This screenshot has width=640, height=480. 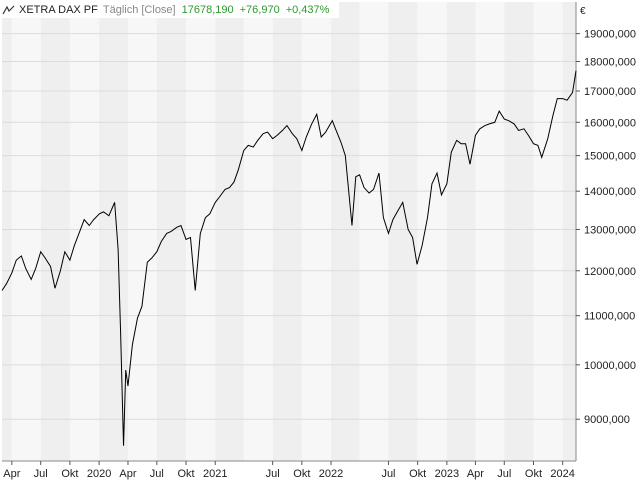 What do you see at coordinates (610, 92) in the screenshot?
I see `y-tick-label: 17000,000` at bounding box center [610, 92].